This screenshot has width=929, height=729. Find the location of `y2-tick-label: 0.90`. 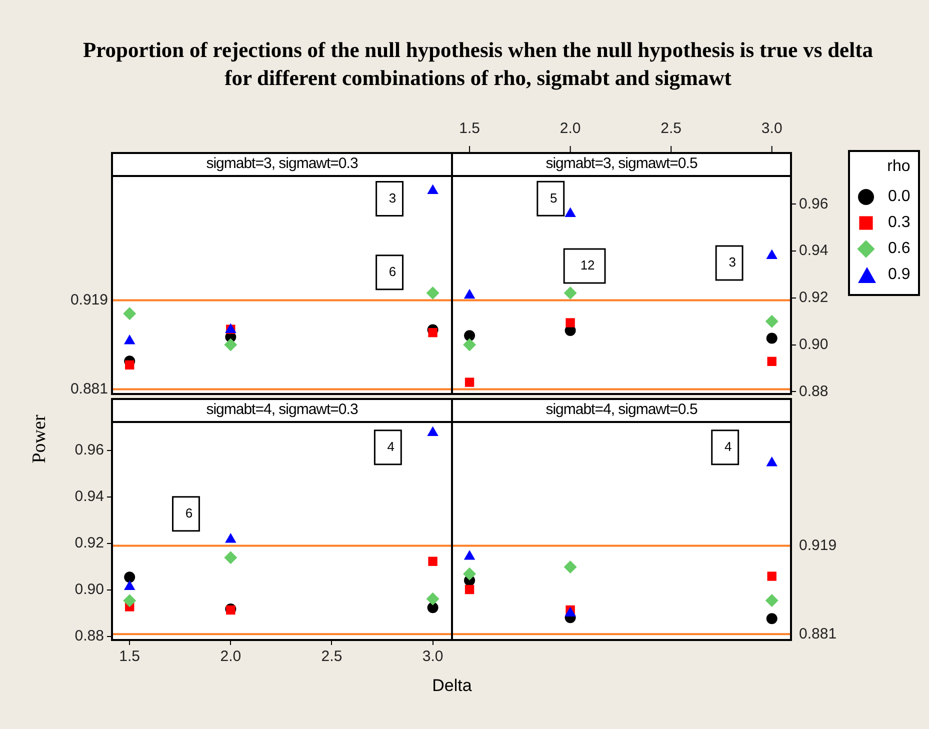

y2-tick-label: 0.90 is located at coordinates (813, 344).